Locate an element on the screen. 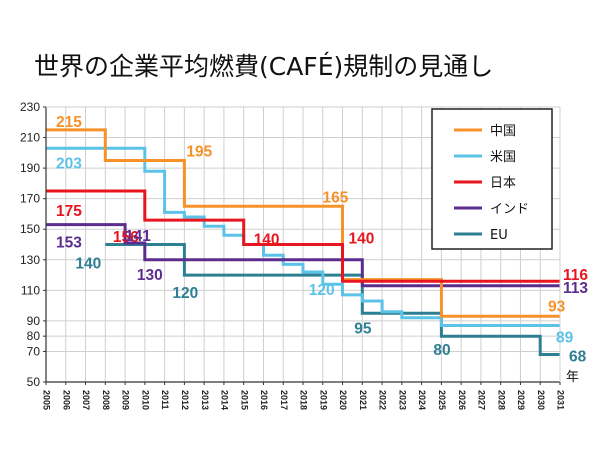 This screenshot has width=600, height=456. x-tick-label: 2014 is located at coordinates (225, 400).